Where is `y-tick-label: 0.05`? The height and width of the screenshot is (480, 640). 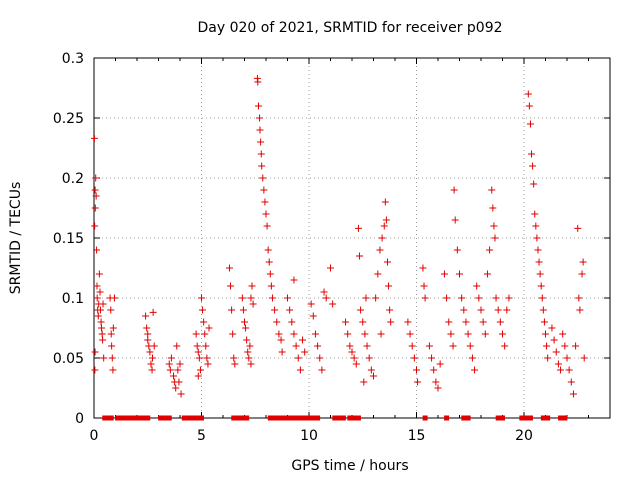
y-tick-label: 0.05 is located at coordinates (68, 359).